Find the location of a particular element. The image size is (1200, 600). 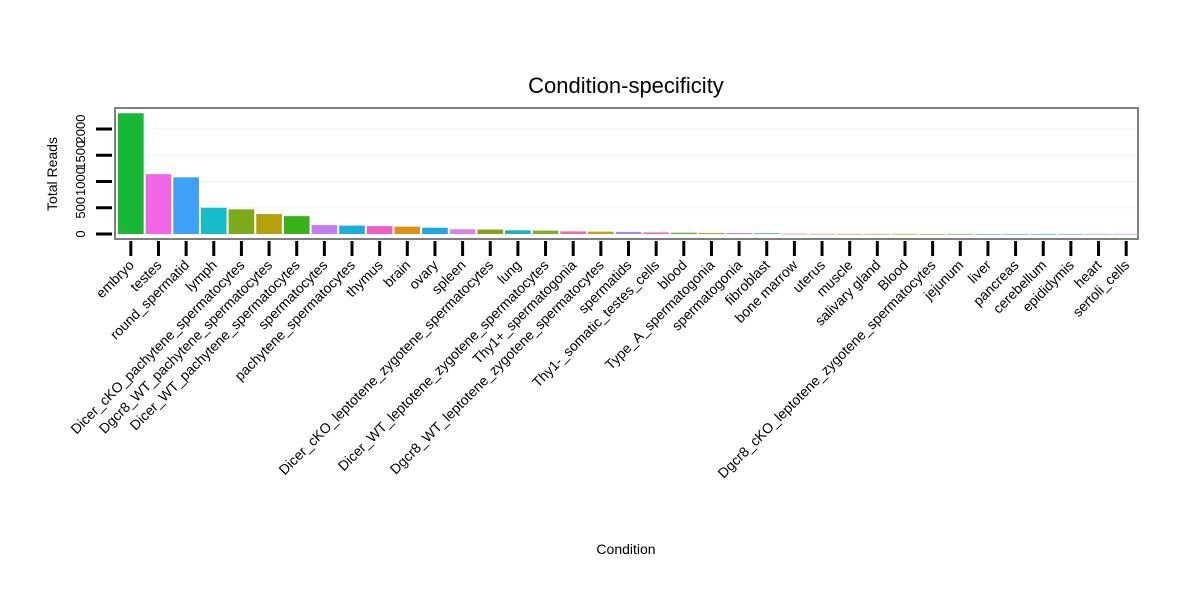

bar-round-spermatid is located at coordinates (186, 205).